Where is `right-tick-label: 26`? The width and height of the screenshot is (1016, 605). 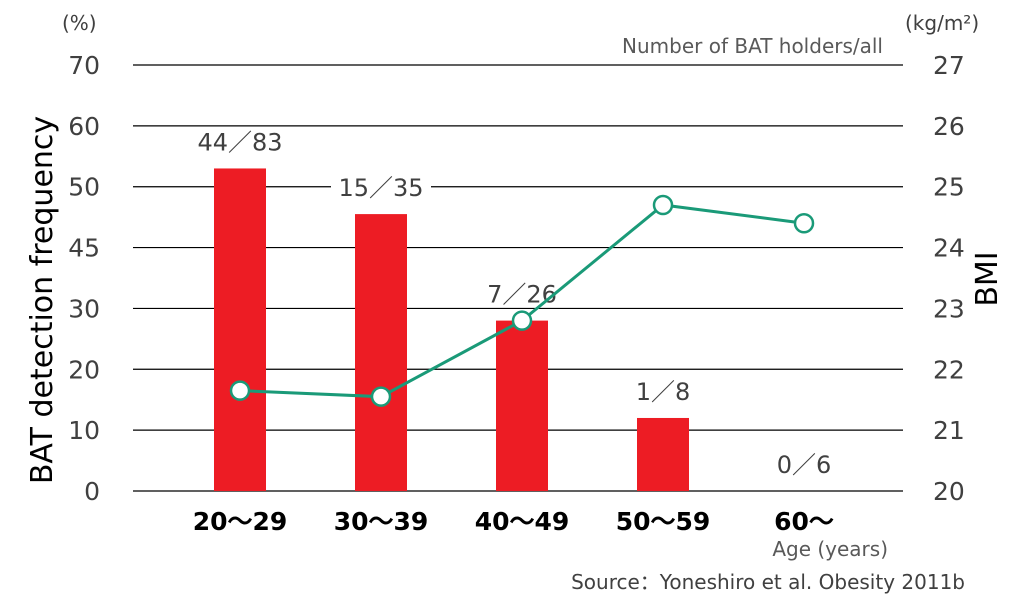
right-tick-label: 26 is located at coordinates (949, 126).